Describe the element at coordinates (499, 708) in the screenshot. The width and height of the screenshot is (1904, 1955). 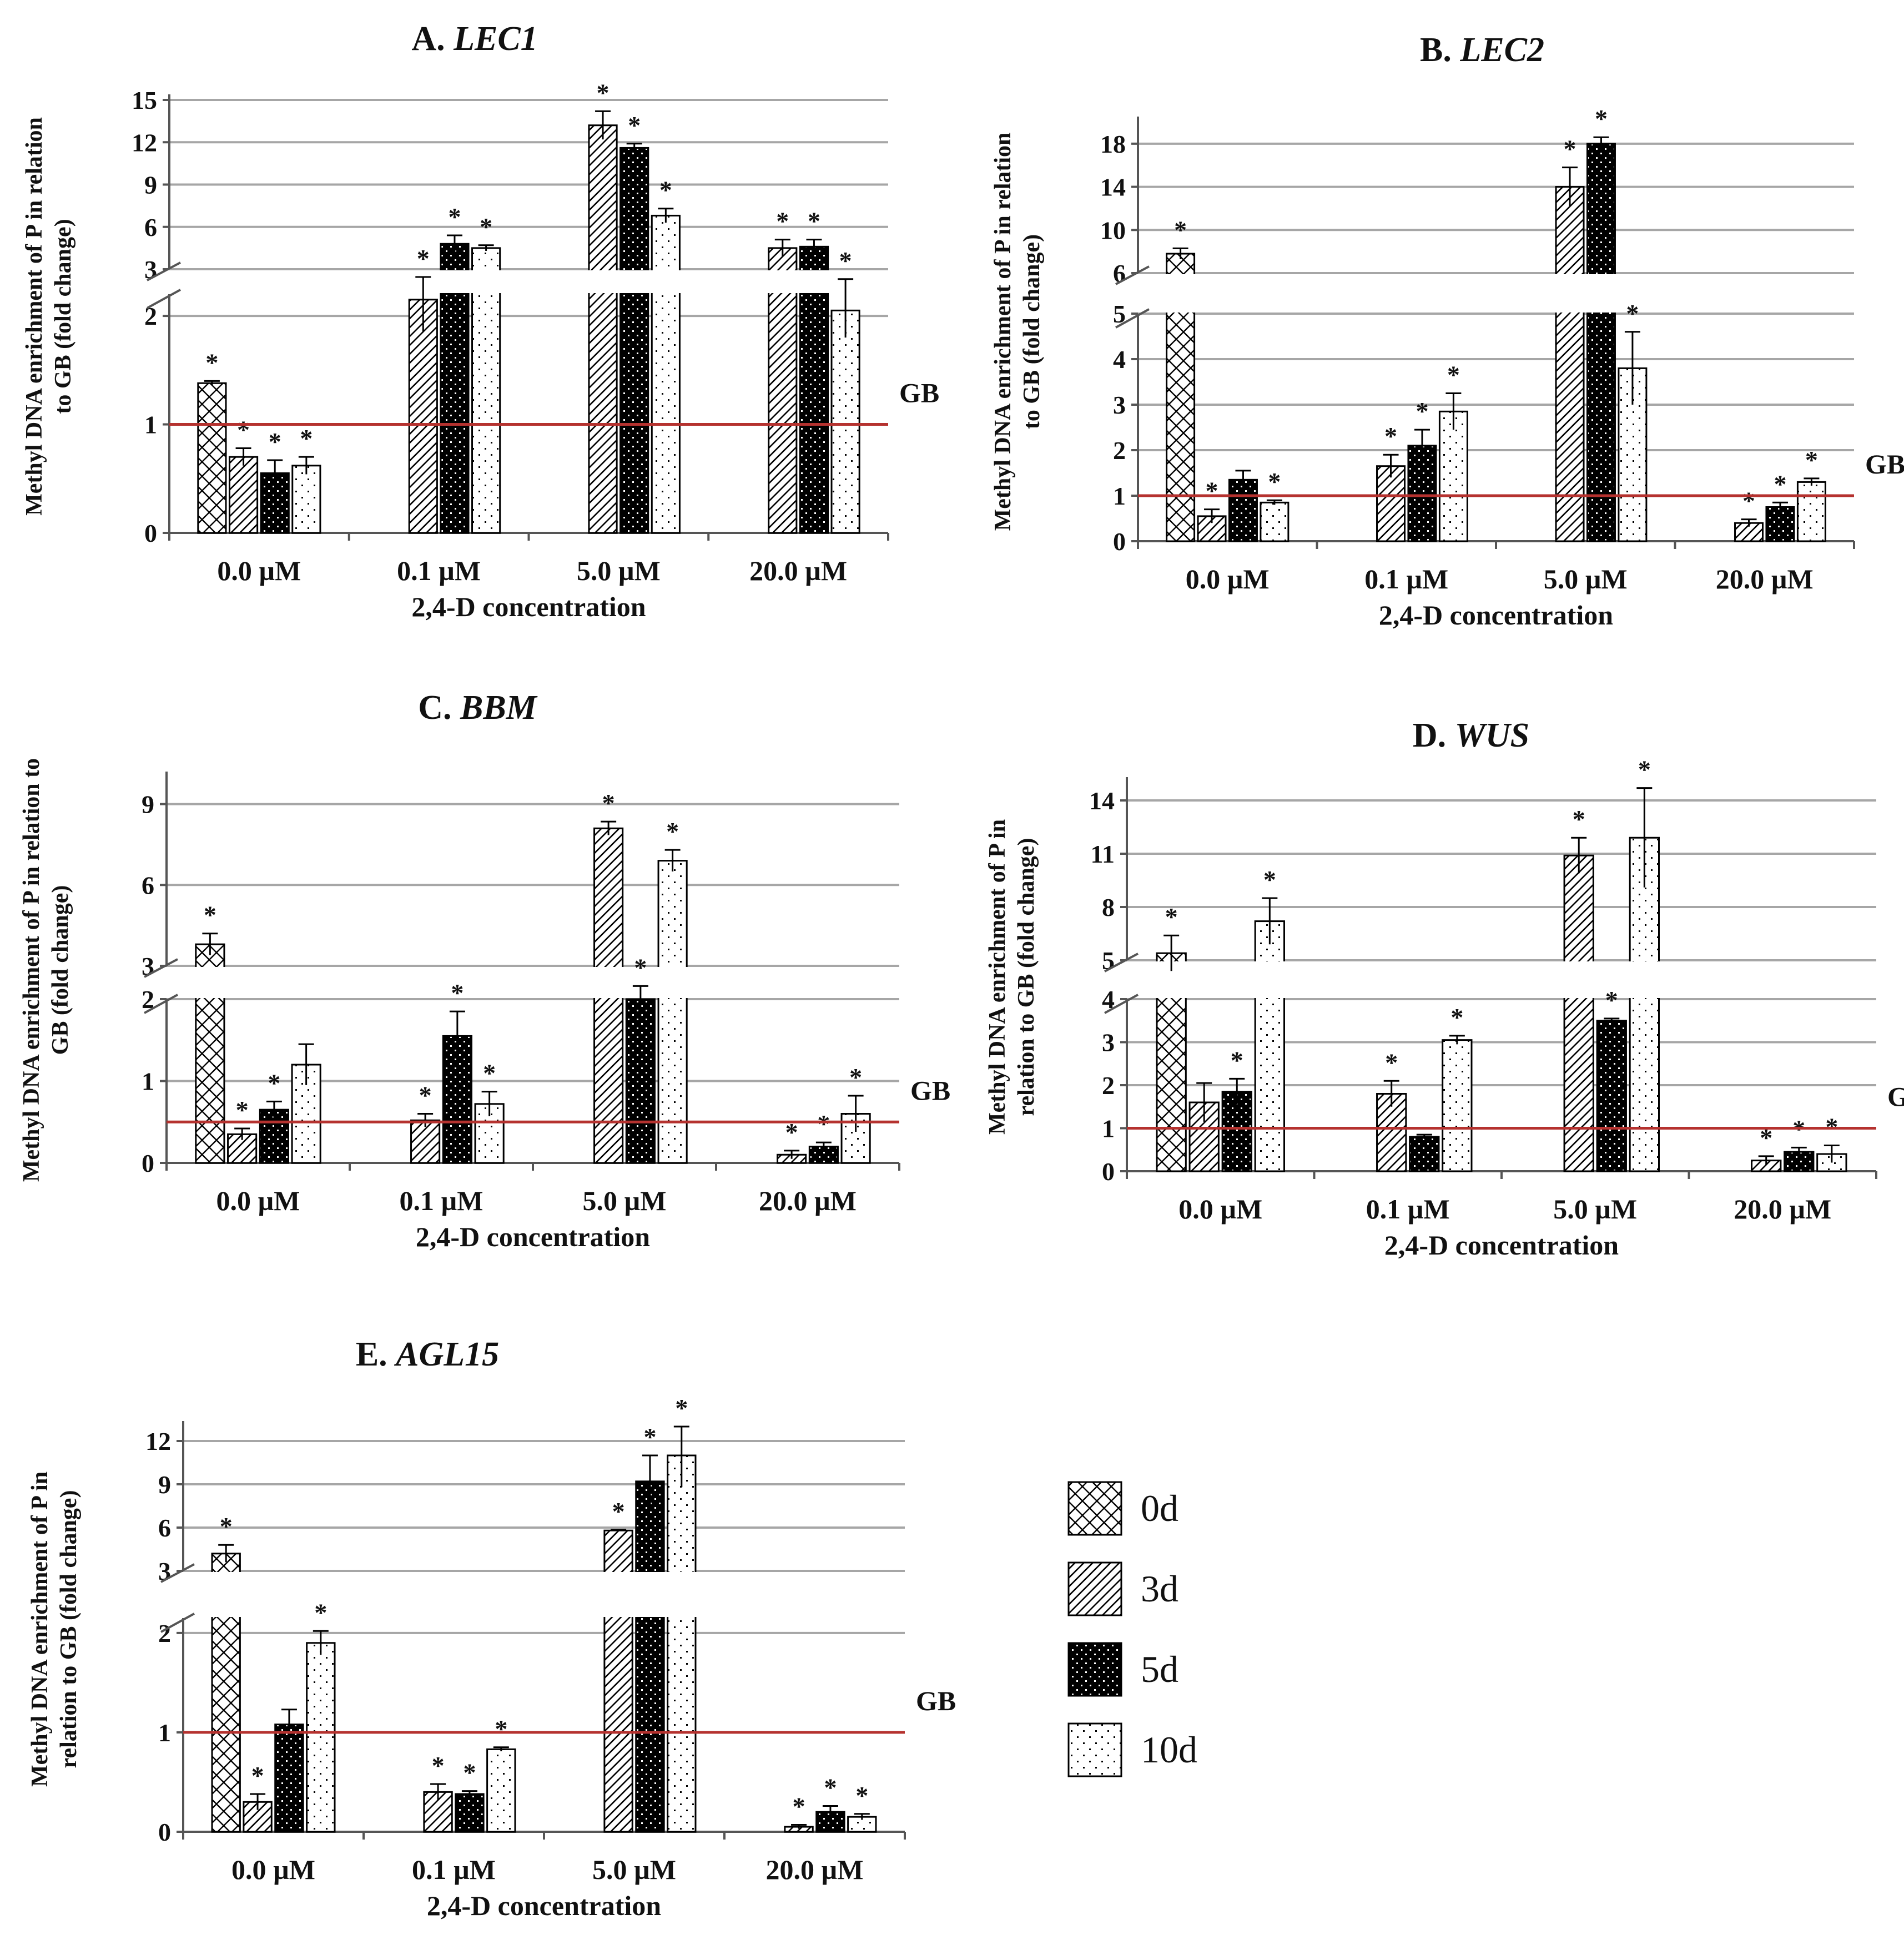
I see `chart-title-gene: BBM` at that location.